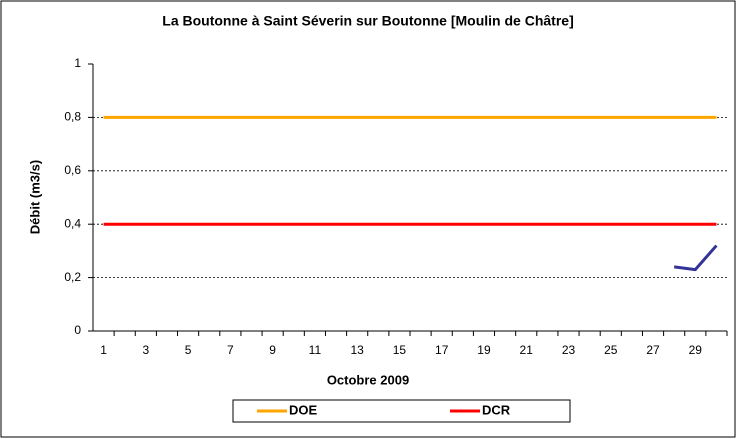 This screenshot has width=737, height=439. Describe the element at coordinates (442, 350) in the screenshot. I see `x-tick-label: 17` at that location.